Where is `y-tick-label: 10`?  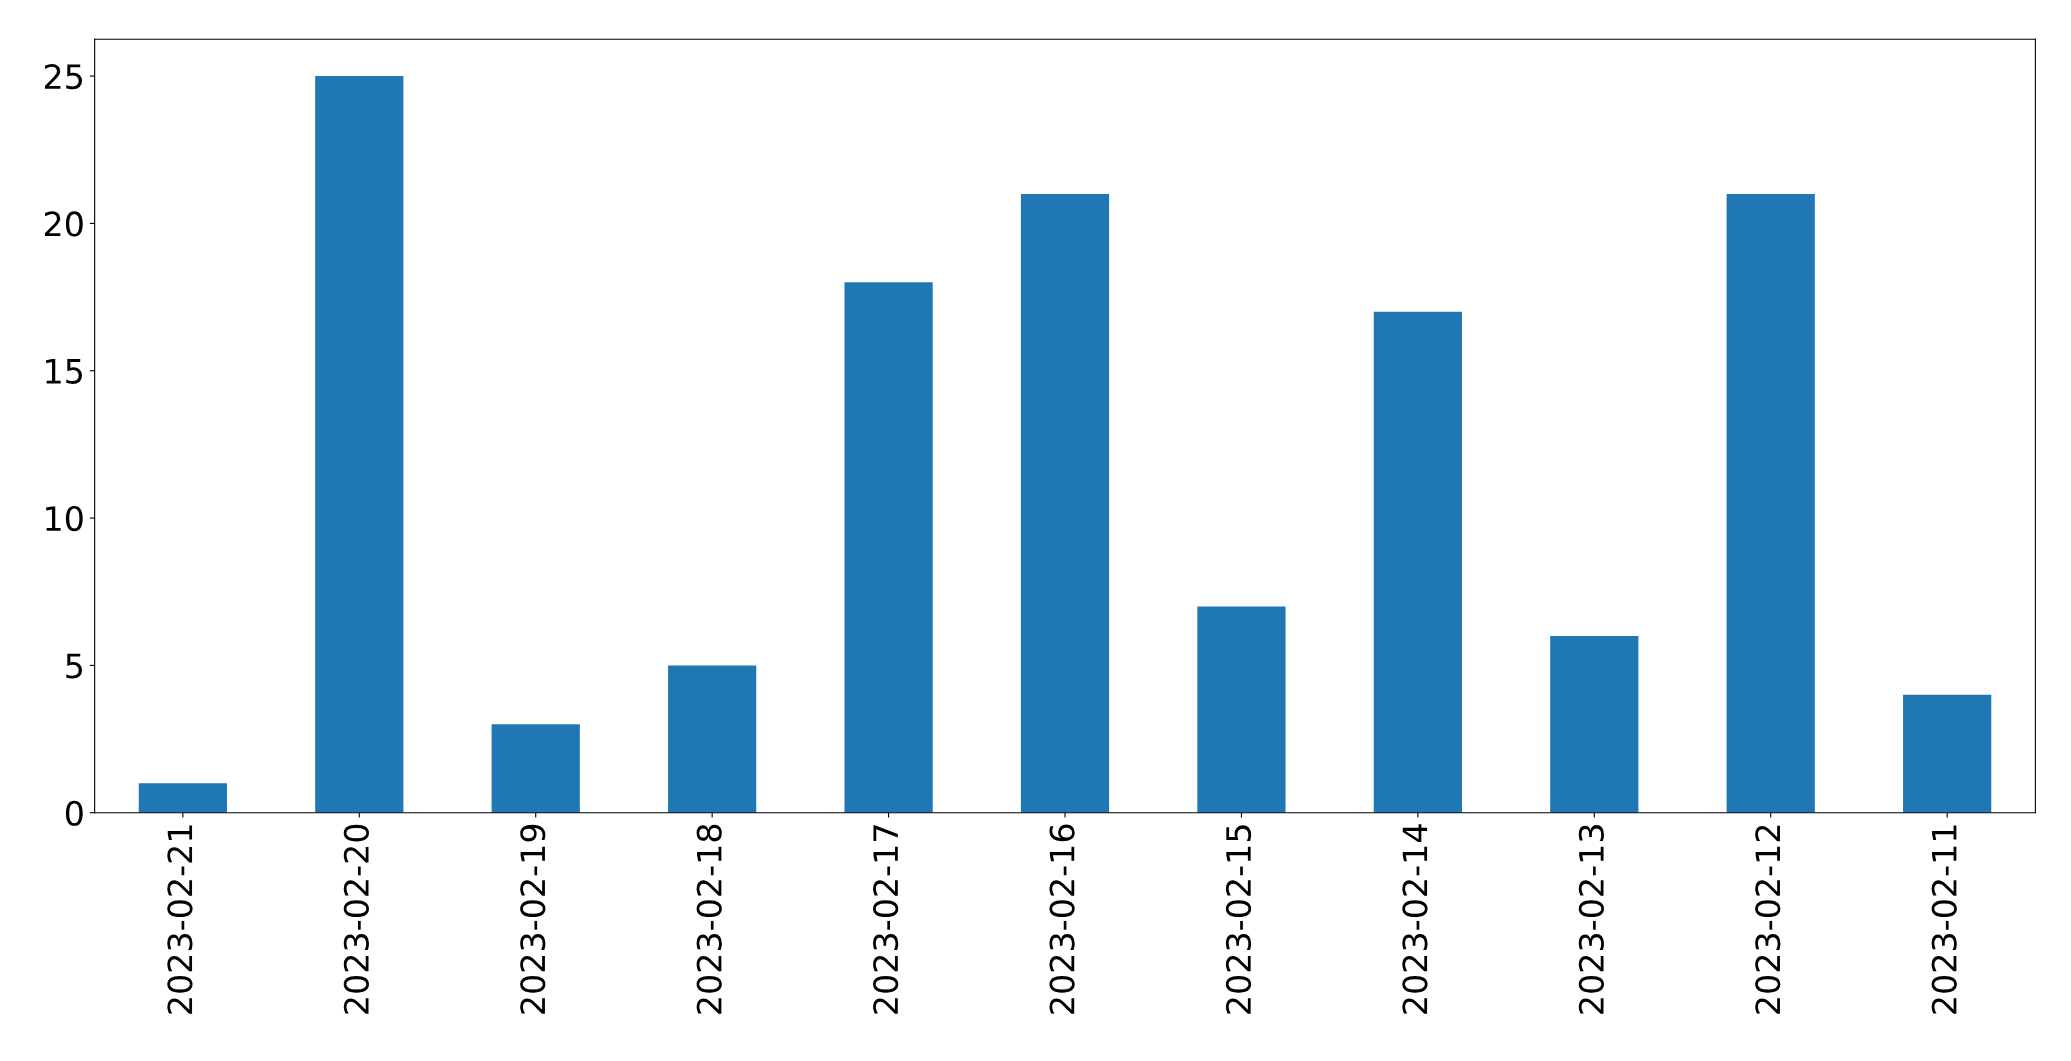
y-tick-label: 10 is located at coordinates (64, 519).